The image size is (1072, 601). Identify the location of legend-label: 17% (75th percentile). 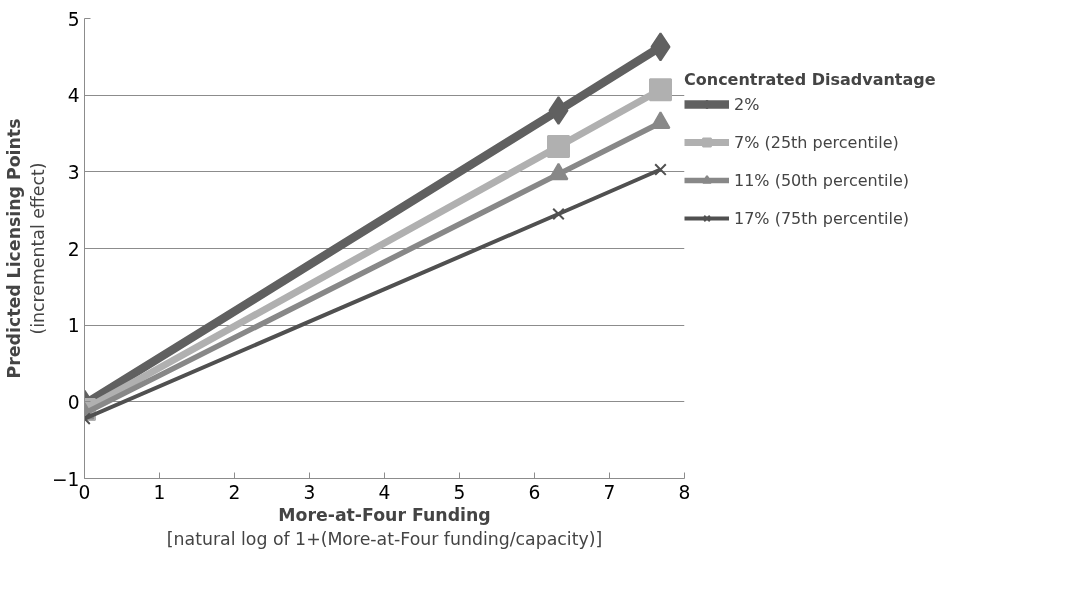
(822, 218).